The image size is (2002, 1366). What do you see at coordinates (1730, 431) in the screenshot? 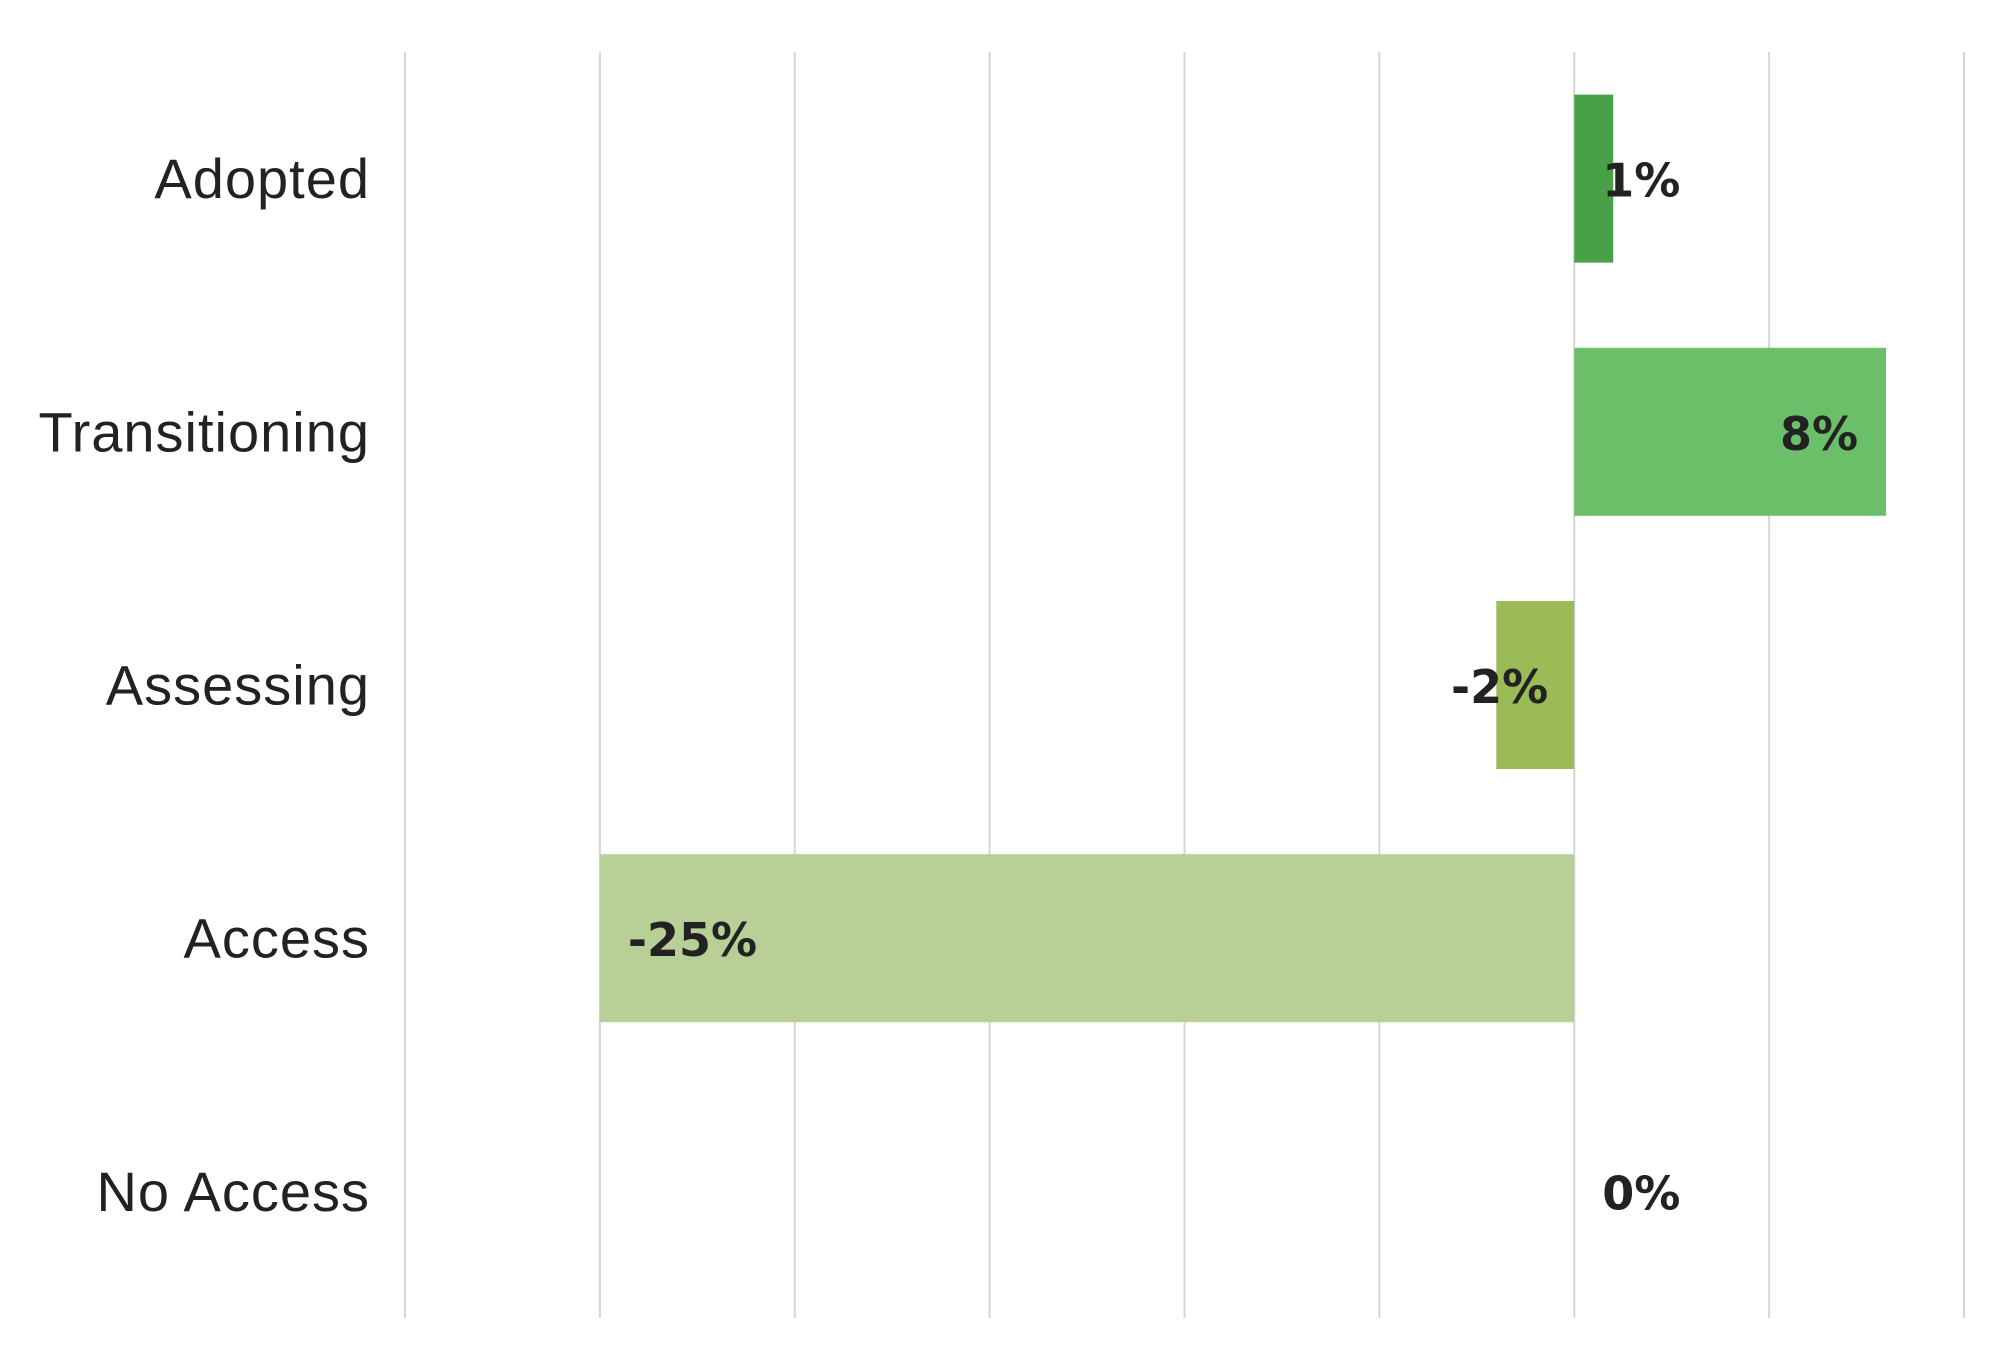
I see `bar-transitioning` at bounding box center [1730, 431].